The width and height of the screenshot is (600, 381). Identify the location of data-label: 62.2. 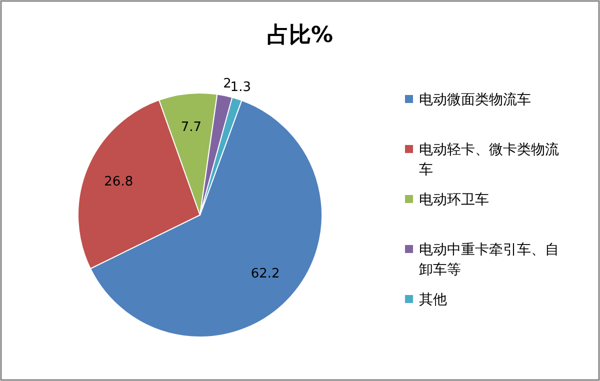
(265, 274).